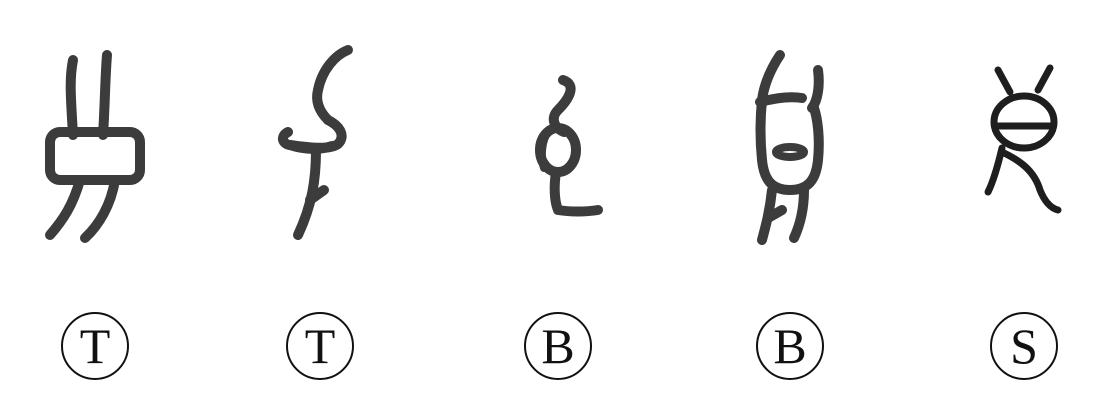 Image resolution: width=1119 pixels, height=409 pixels. What do you see at coordinates (320, 145) in the screenshot?
I see `oracle-bone-glyph-2-icon` at bounding box center [320, 145].